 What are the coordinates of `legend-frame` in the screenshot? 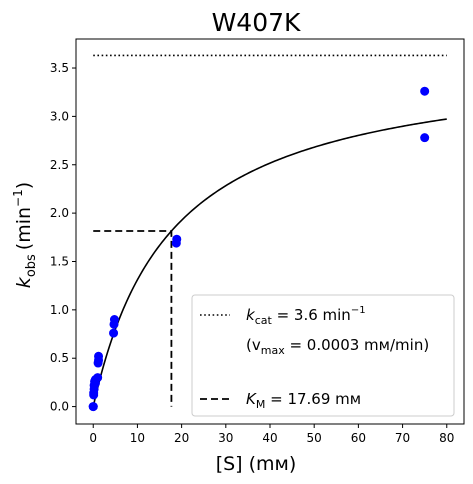 It's located at (323, 355).